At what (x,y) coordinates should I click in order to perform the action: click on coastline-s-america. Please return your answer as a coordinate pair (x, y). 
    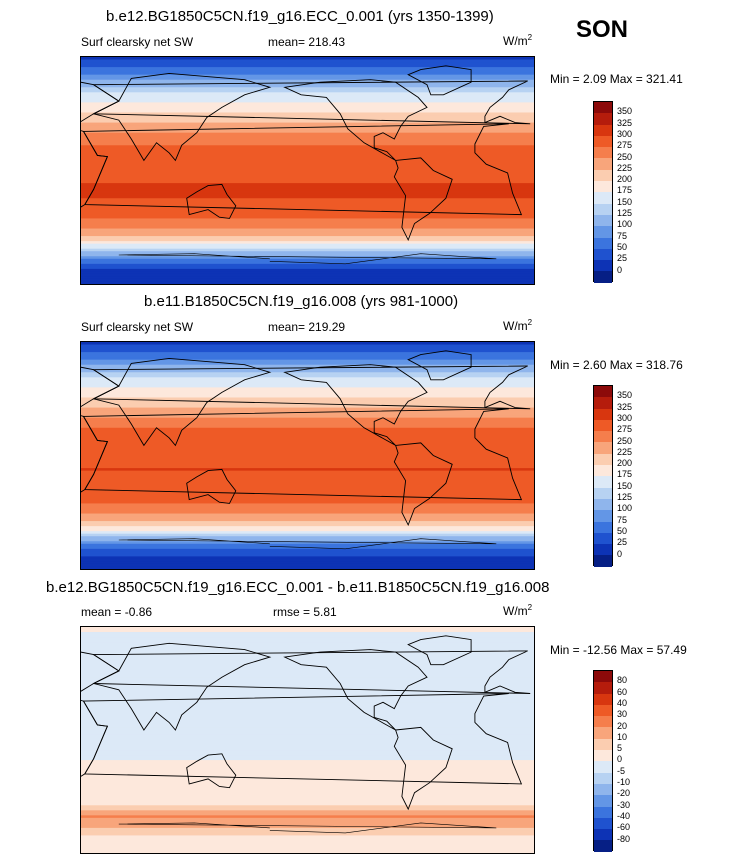
    Looking at the image, I should click on (423, 768).